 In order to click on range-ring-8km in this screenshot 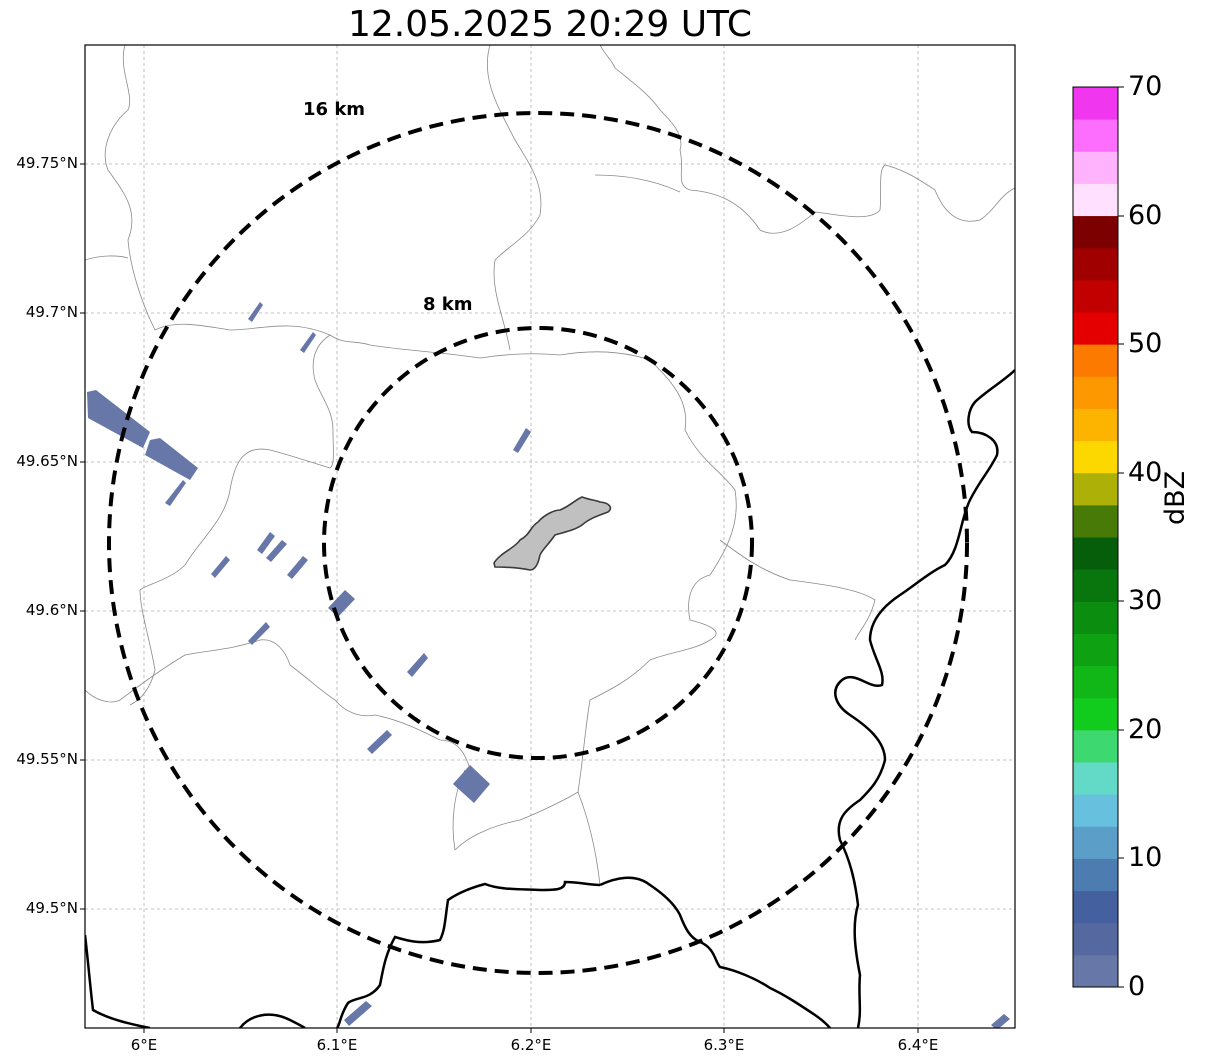, I will do `click(538, 543)`.